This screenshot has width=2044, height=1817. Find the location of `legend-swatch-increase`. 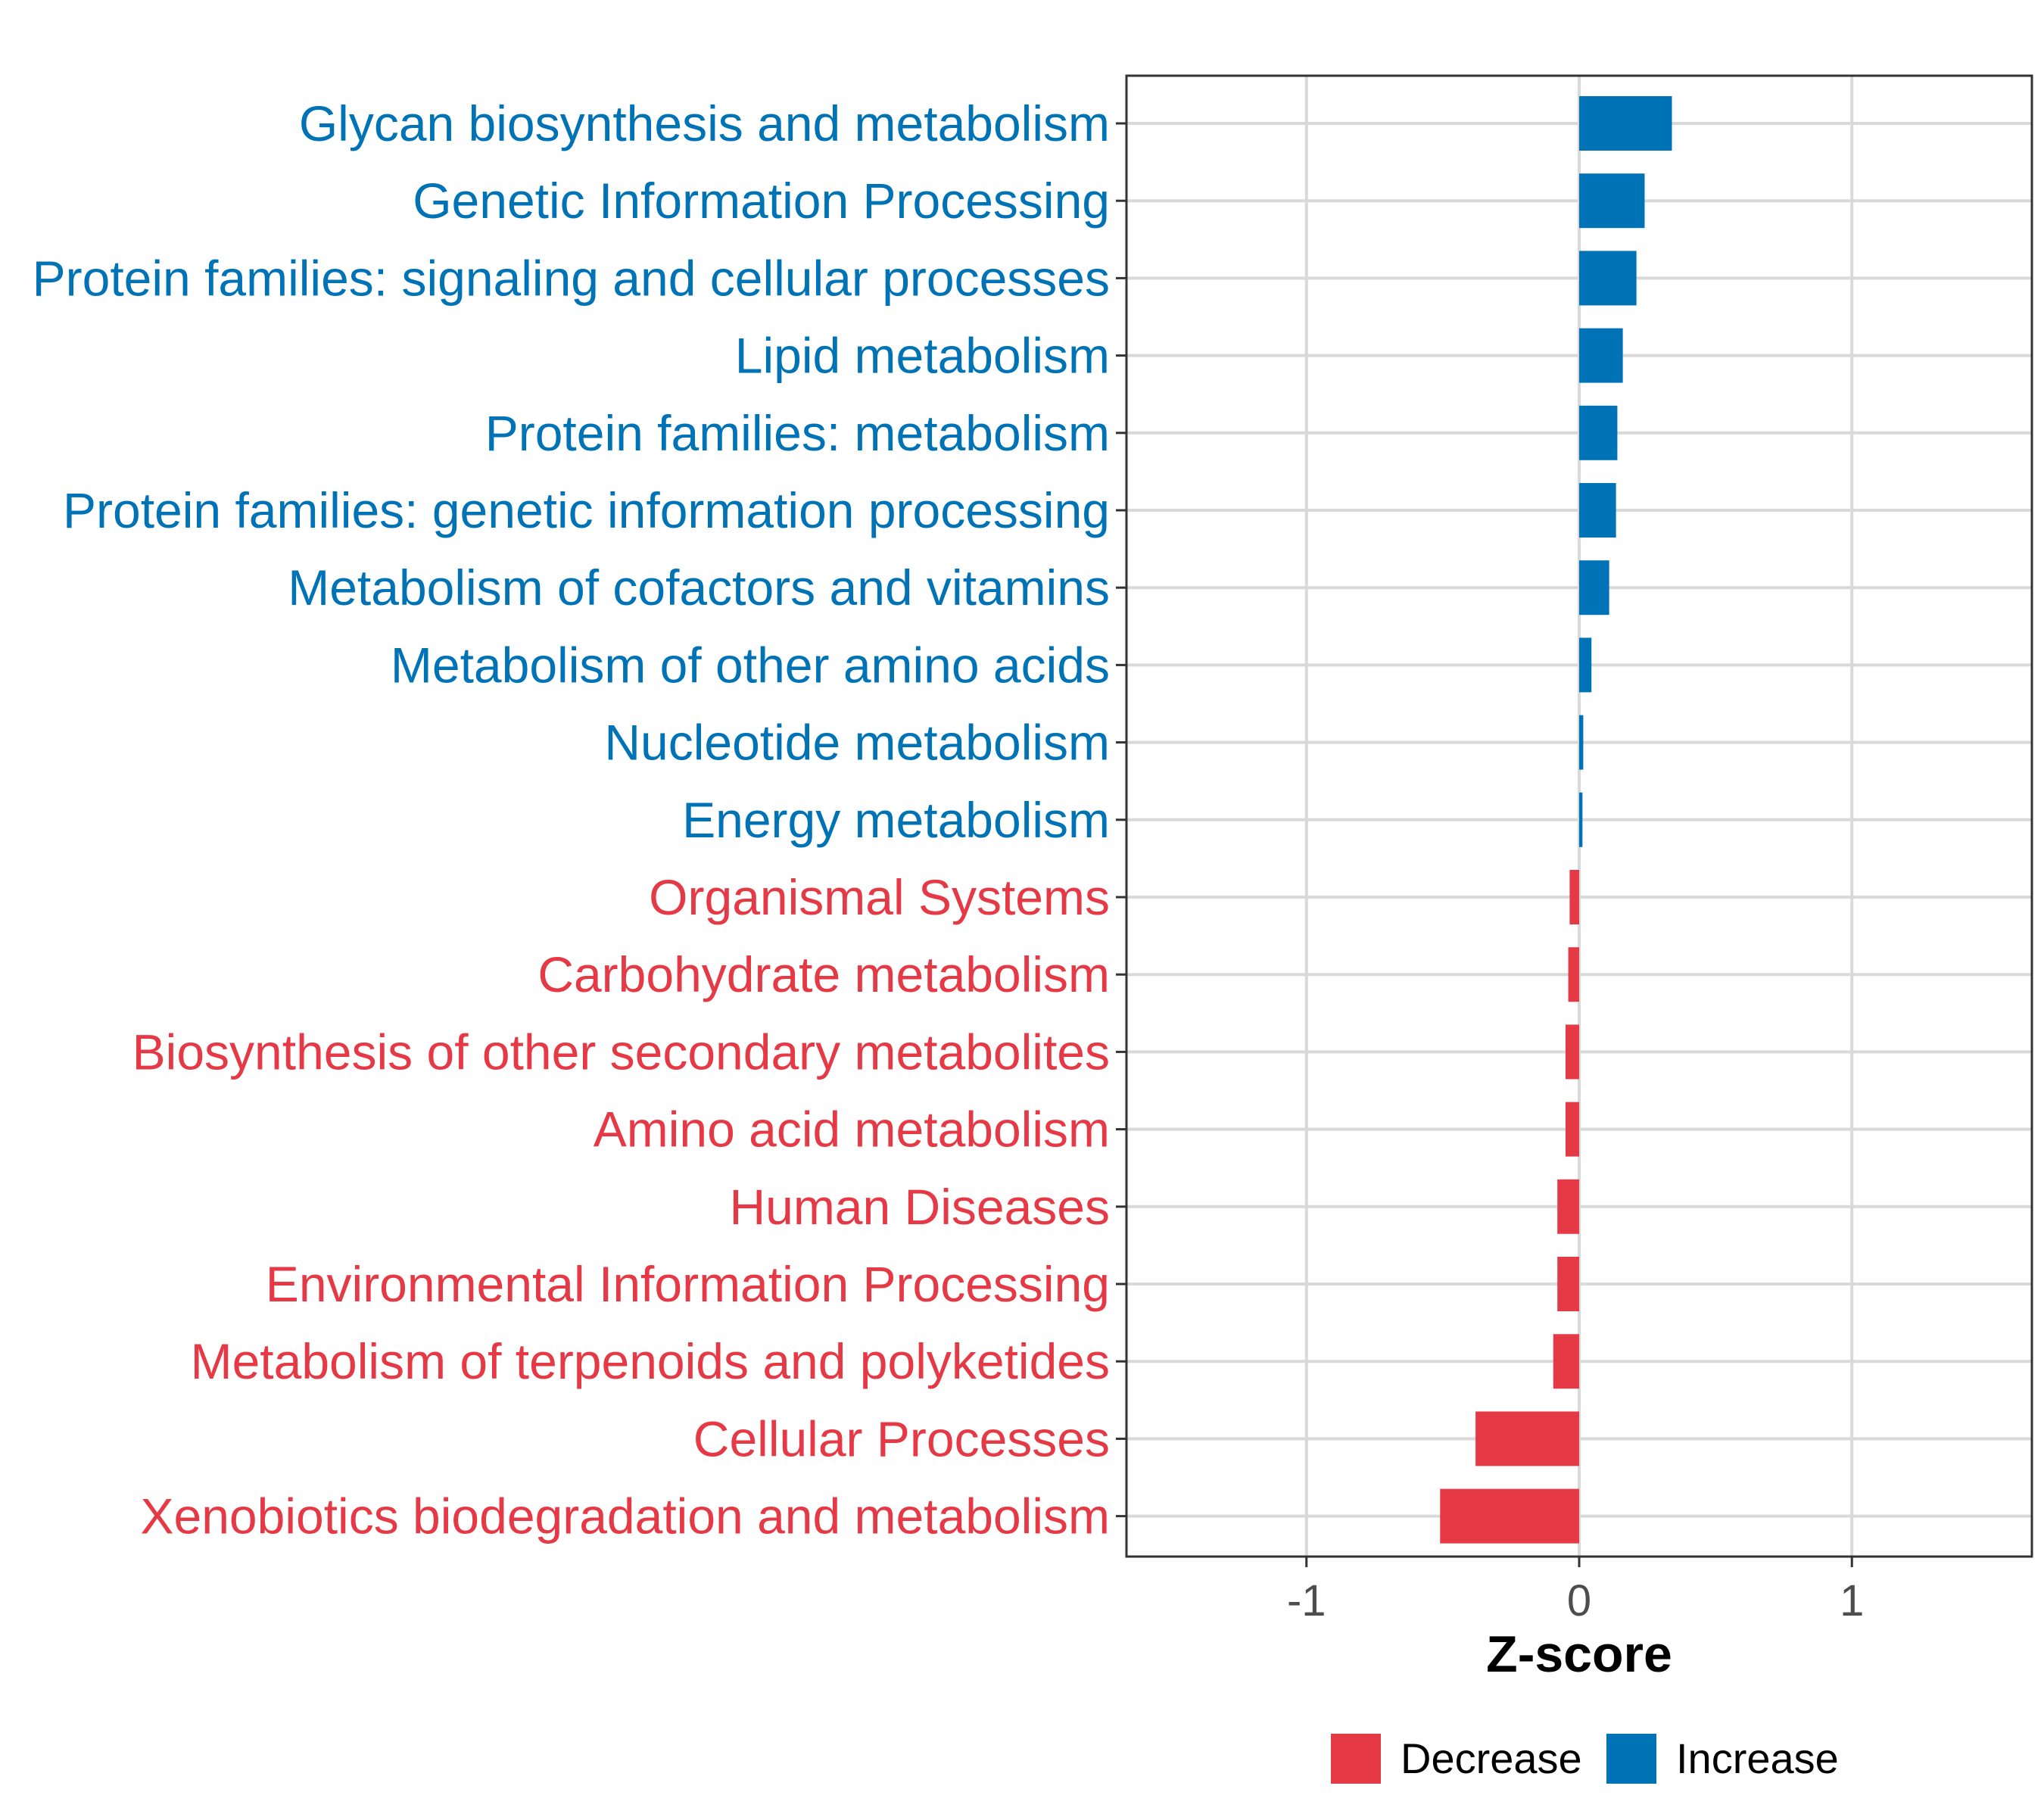

legend-swatch-increase is located at coordinates (1631, 1759).